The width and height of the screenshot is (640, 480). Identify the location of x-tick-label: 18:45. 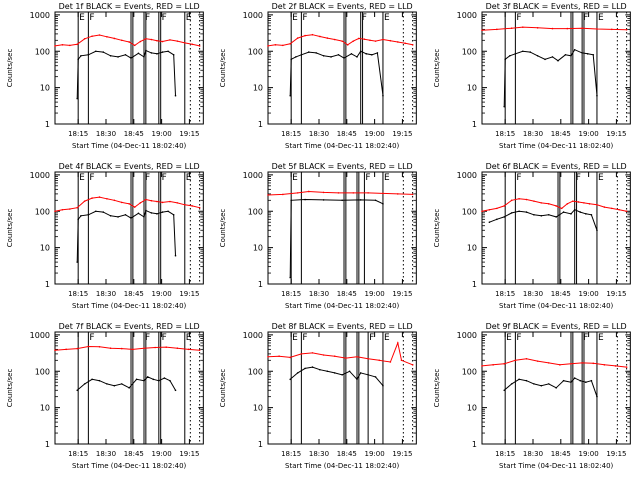
(561, 454).